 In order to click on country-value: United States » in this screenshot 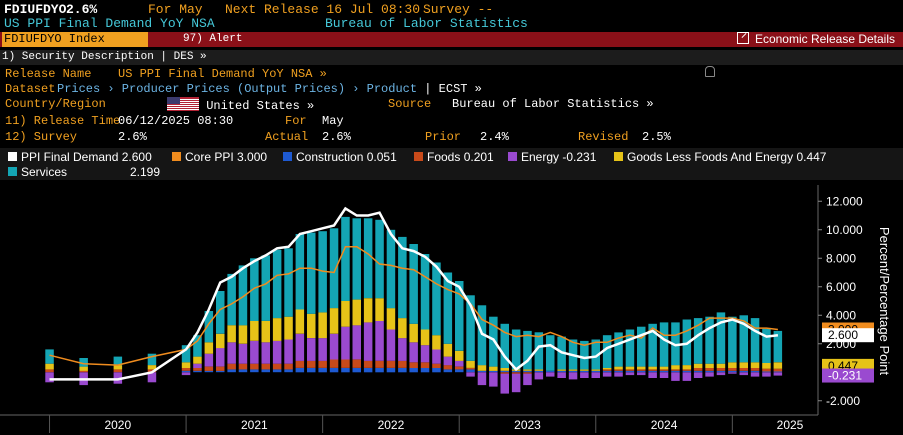, I will do `click(260, 106)`.